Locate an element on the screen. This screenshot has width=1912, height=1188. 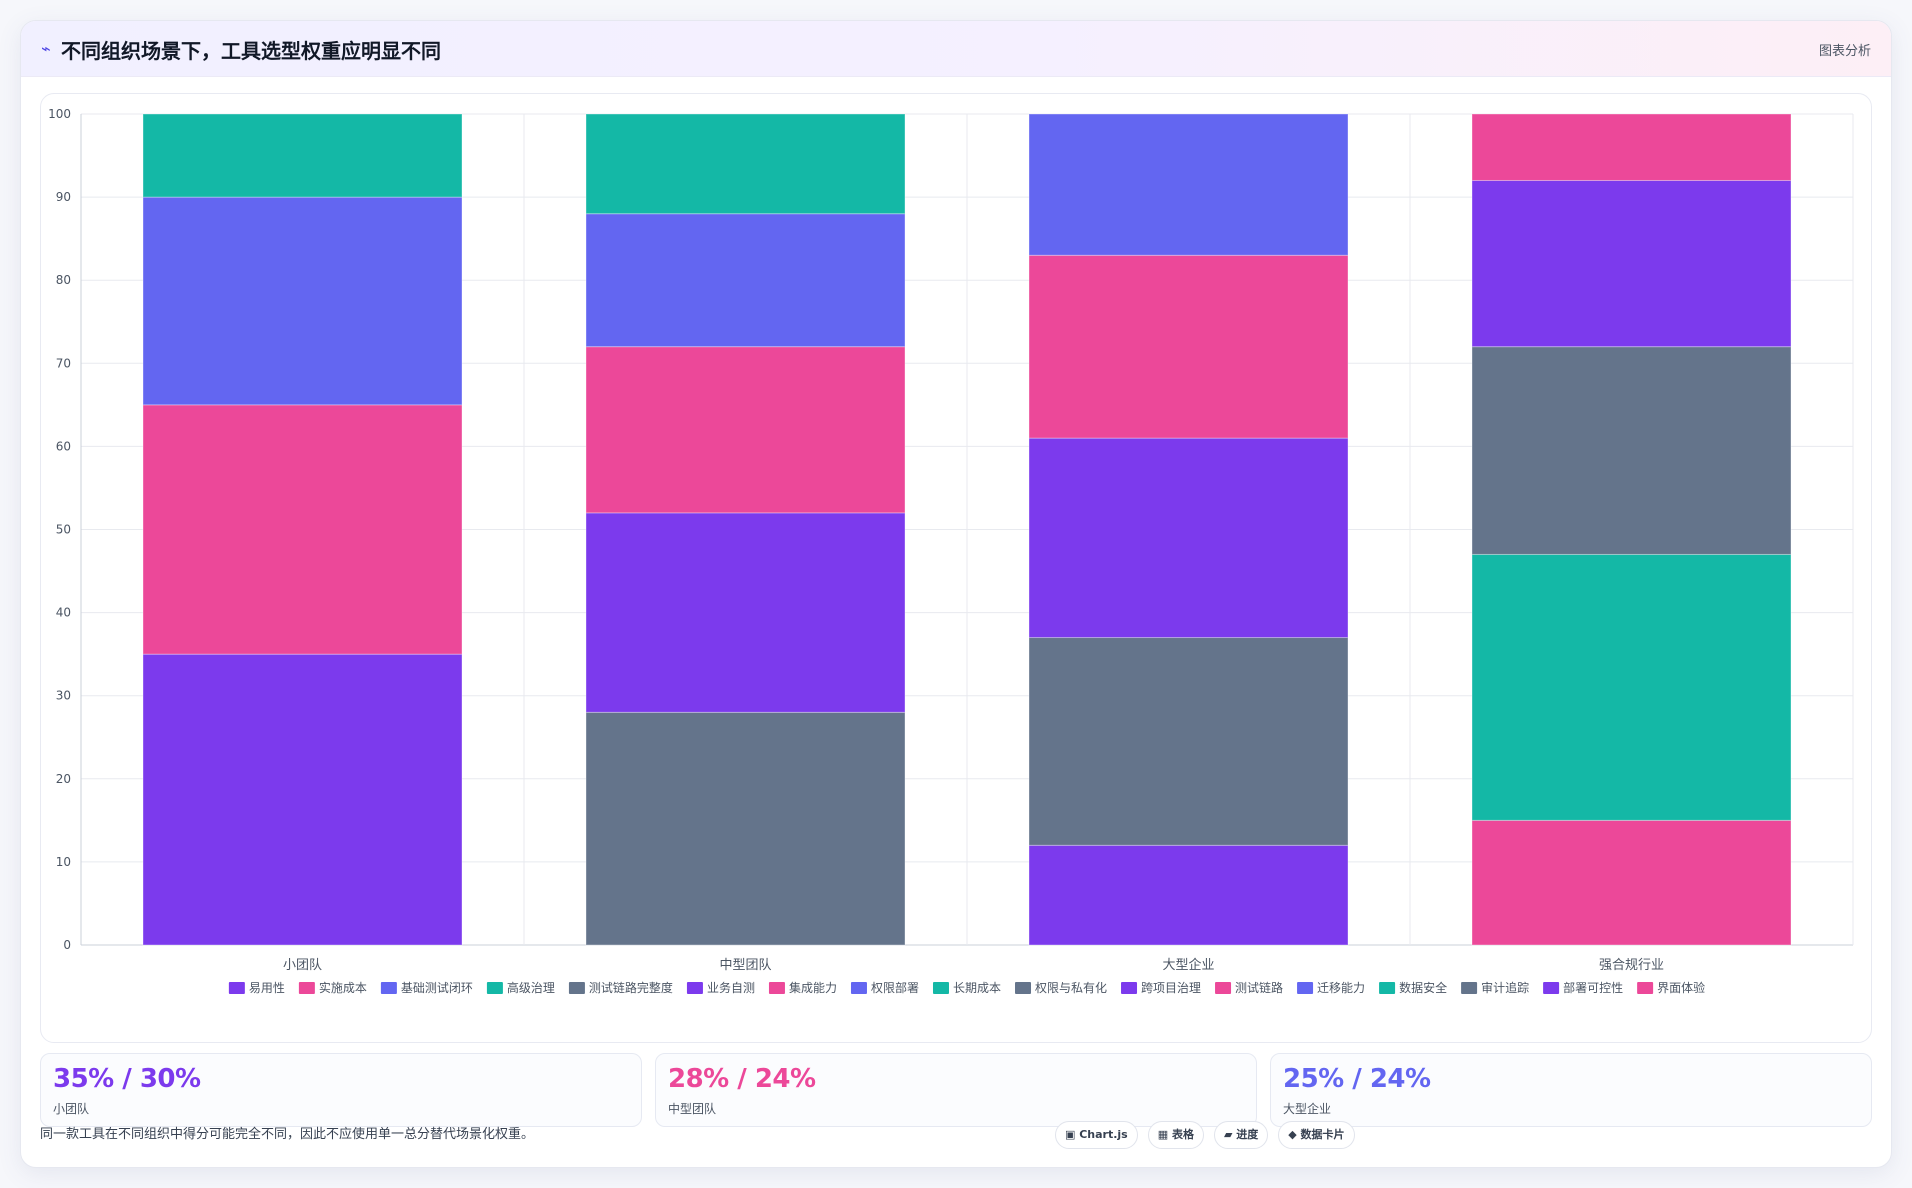
footnote: 同一款工具在不同组织中得分可能完全不同，因此不应使用单一总分替代场景化权重。 is located at coordinates (287, 1134).